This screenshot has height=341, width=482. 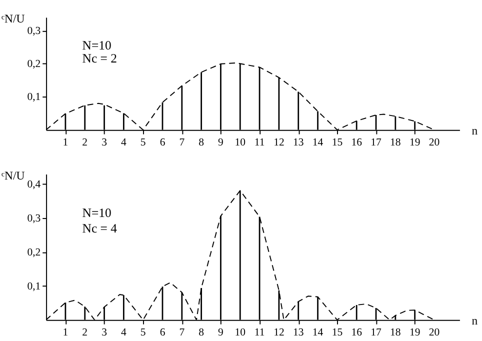 What do you see at coordinates (34, 184) in the screenshot?
I see `y-tick-label: 0,4` at bounding box center [34, 184].